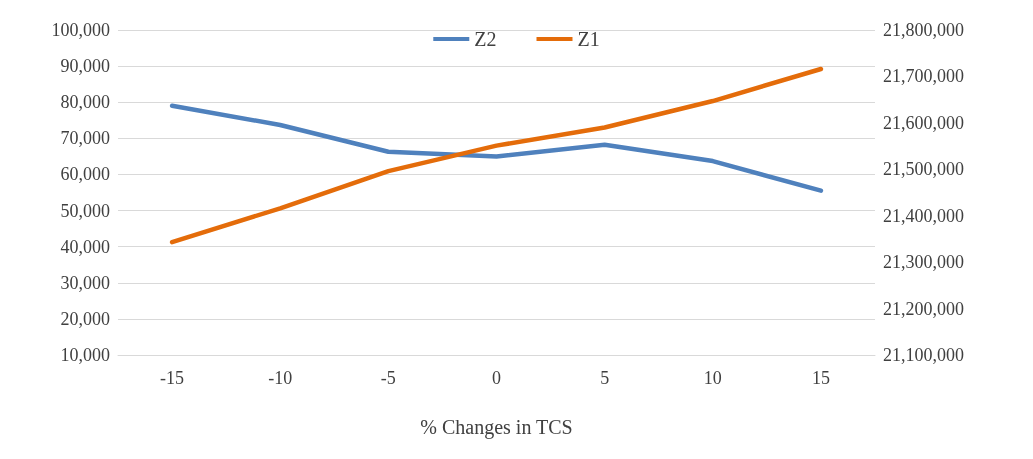 The height and width of the screenshot is (459, 1033). Describe the element at coordinates (712, 378) in the screenshot. I see `x-tick-label: 10` at that location.